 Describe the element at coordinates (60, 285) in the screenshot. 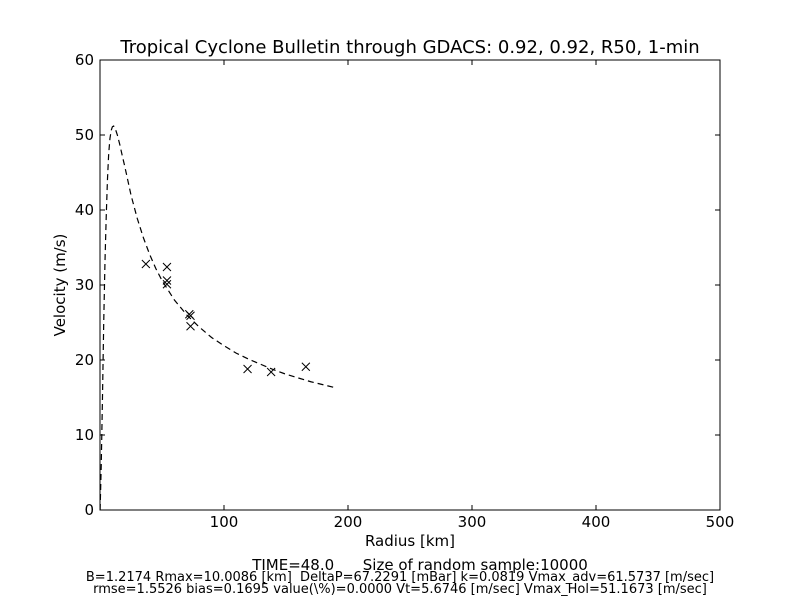

I see `y-axis-label: Velocity (m/s)` at that location.